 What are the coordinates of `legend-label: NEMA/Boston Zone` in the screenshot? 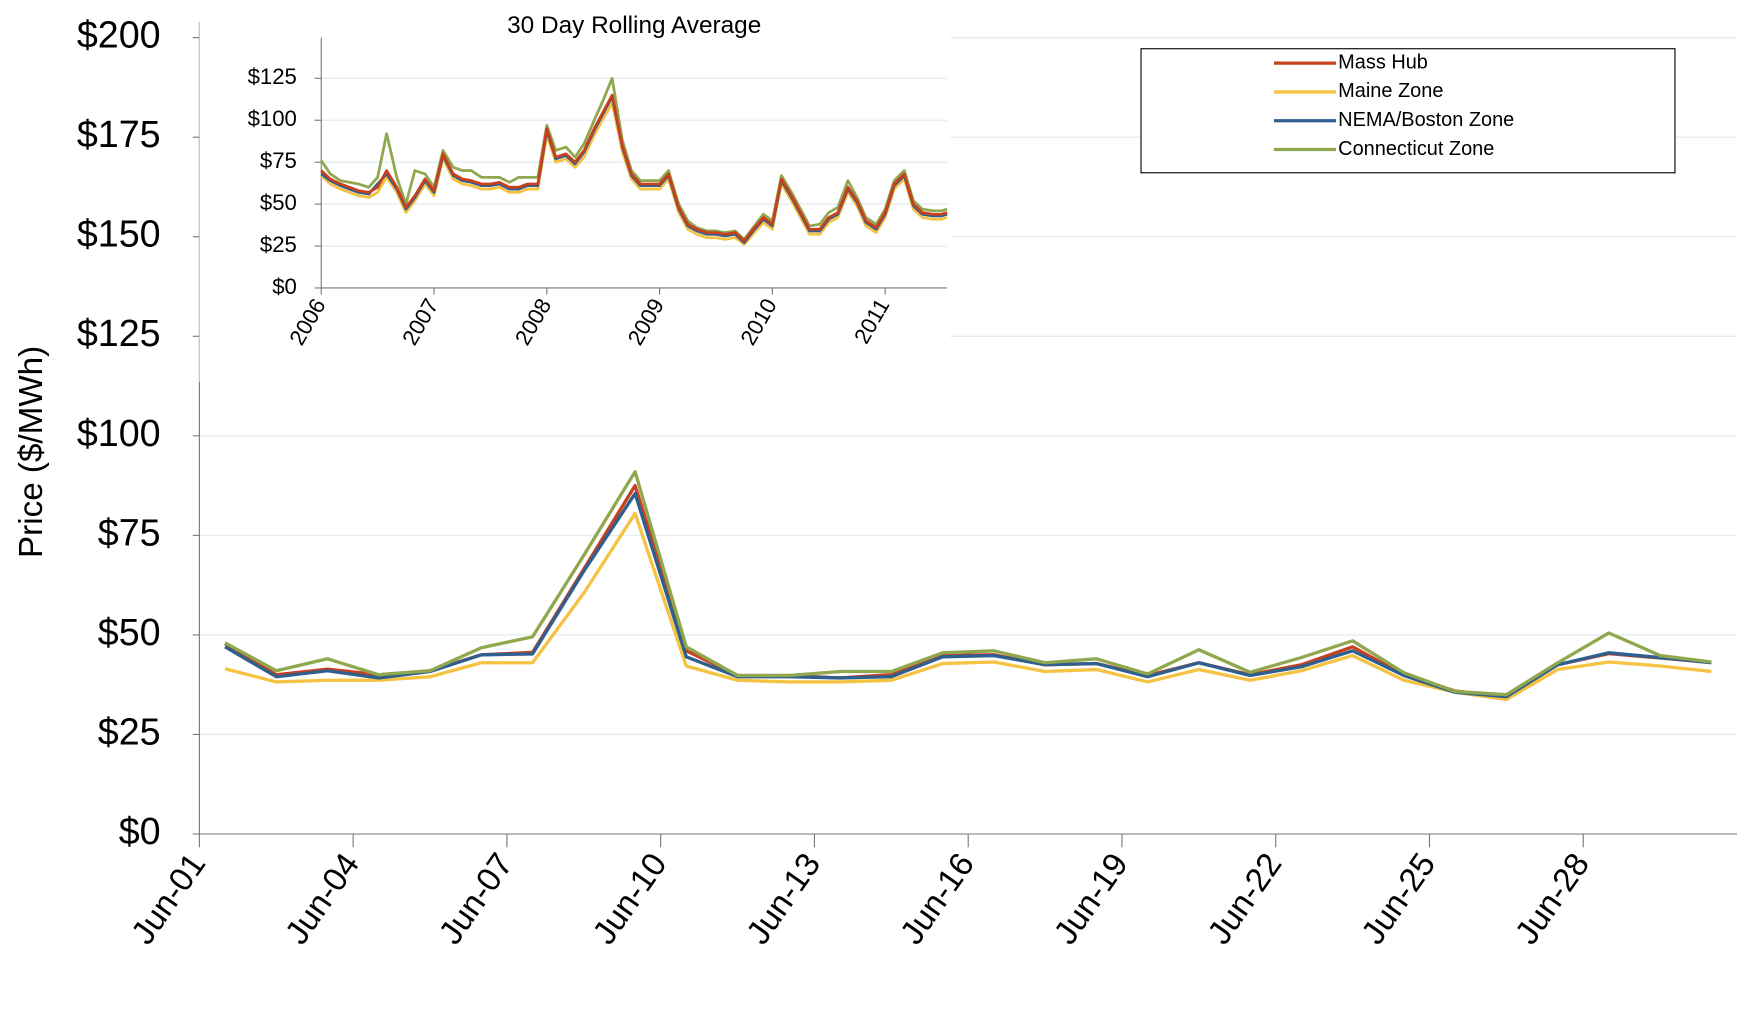 It's located at (1426, 120).